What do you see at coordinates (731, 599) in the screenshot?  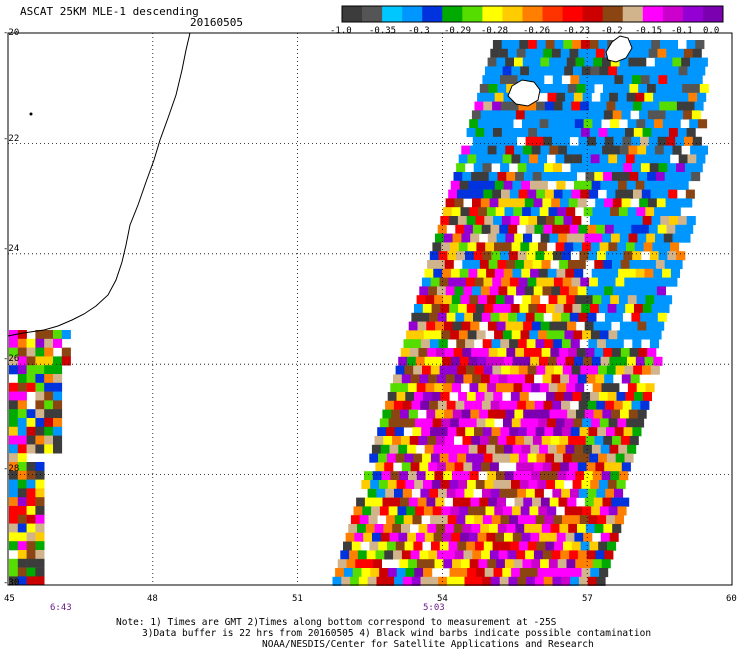 I see `lon-label-60: 60` at bounding box center [731, 599].